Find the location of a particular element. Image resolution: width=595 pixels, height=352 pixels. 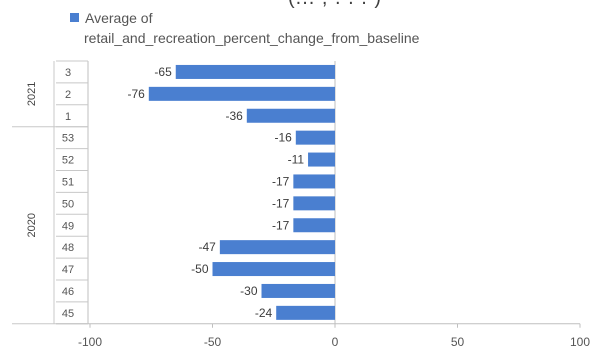

year-label-2020: 2020 is located at coordinates (32, 225).